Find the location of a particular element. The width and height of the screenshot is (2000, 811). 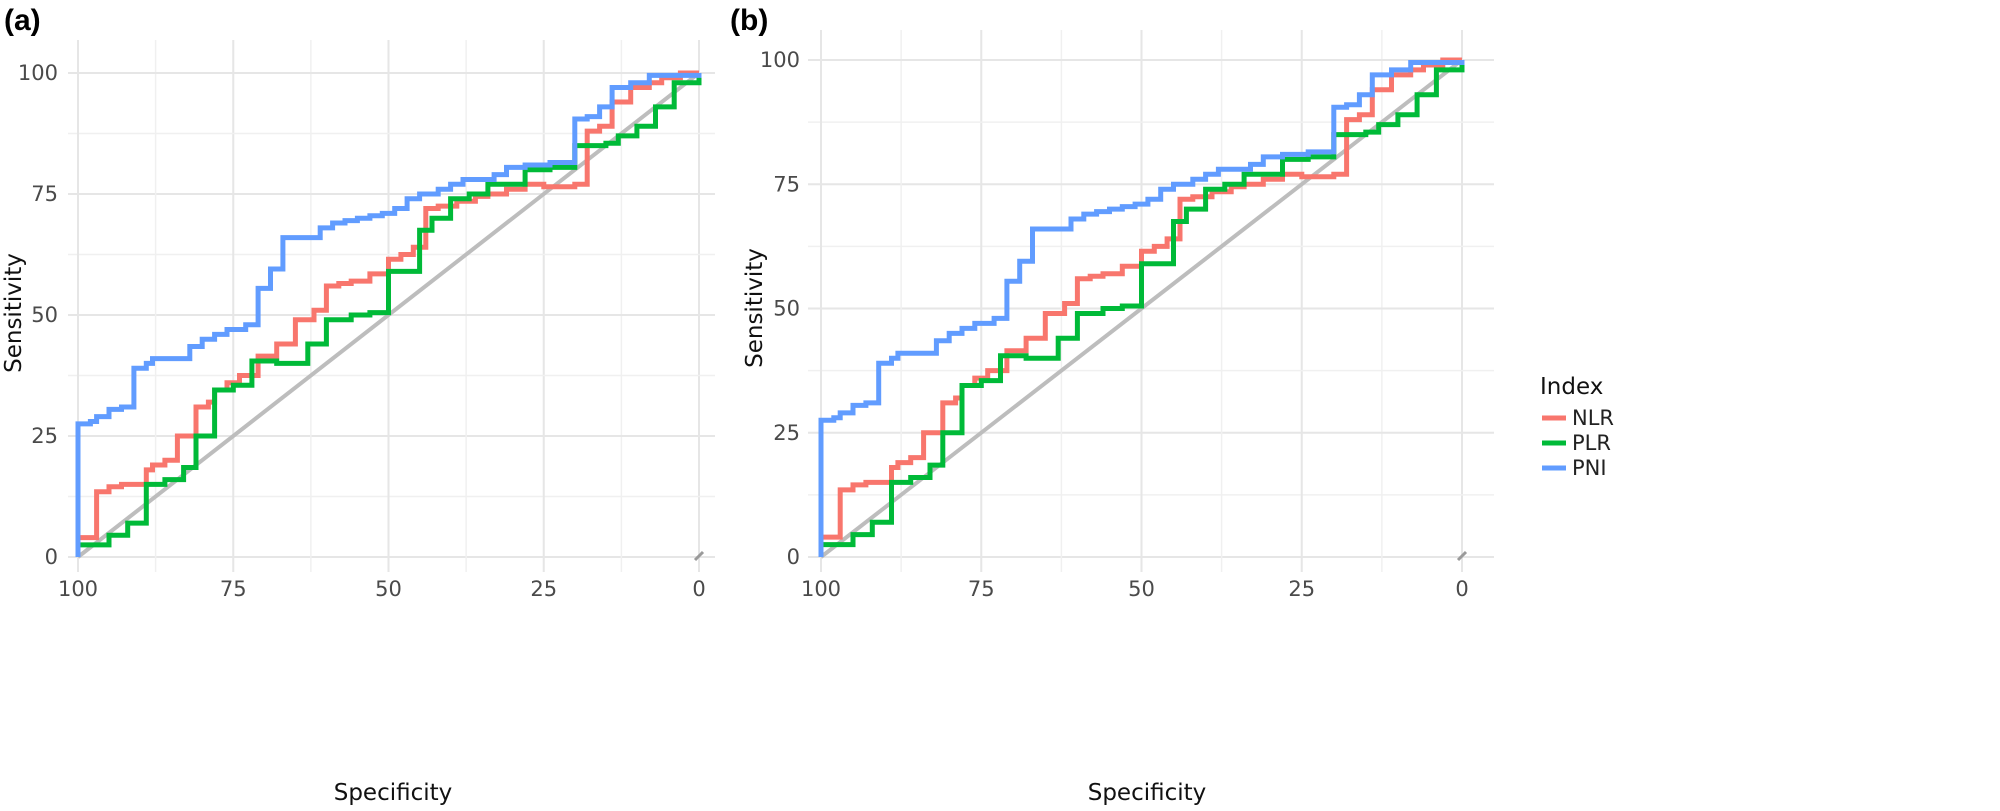

legend-label-pni: PNI is located at coordinates (1589, 468).